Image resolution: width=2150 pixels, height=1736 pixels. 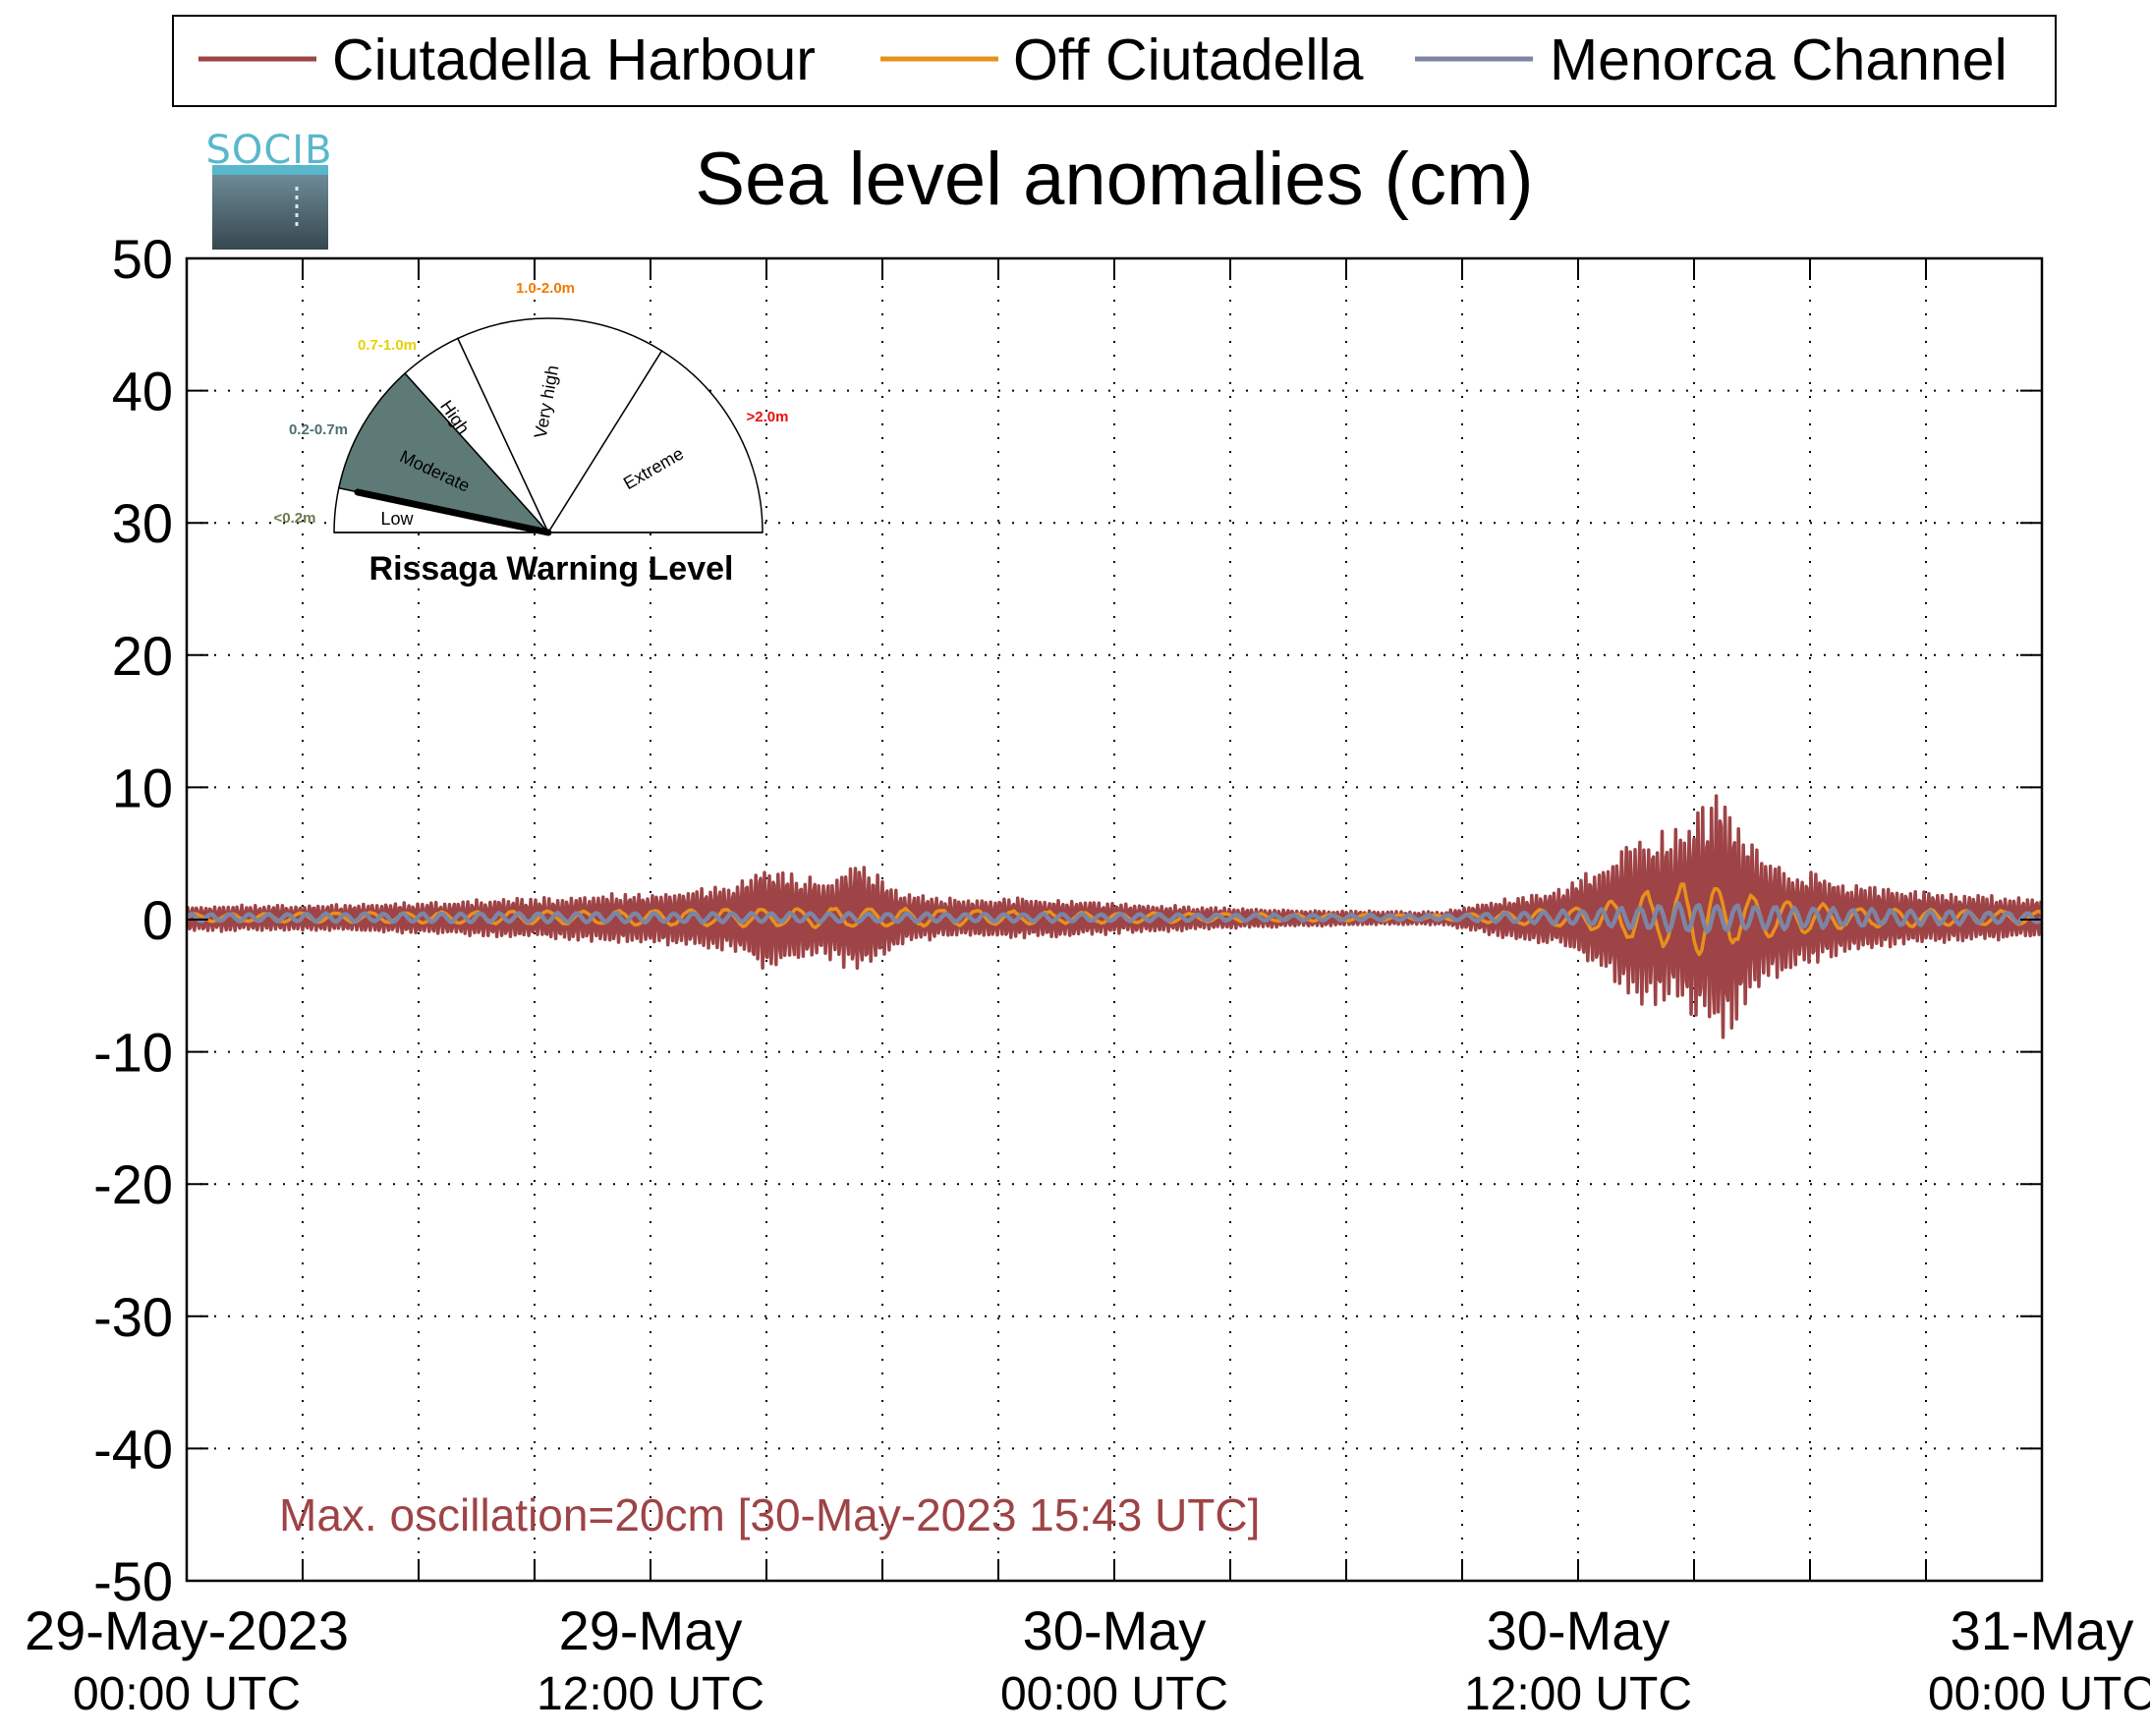 What do you see at coordinates (133, 1449) in the screenshot?
I see `y-tick-label: -40` at bounding box center [133, 1449].